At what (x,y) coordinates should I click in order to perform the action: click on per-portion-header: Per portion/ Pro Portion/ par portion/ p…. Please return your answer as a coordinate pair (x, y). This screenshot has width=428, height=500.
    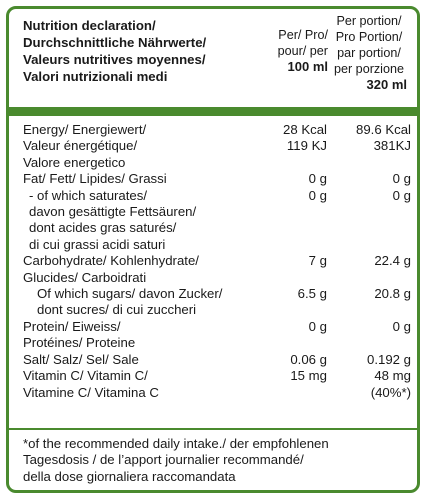
    Looking at the image, I should click on (369, 53).